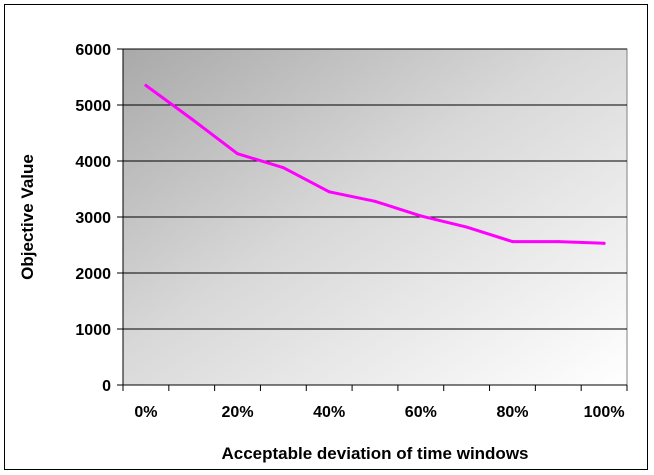 The image size is (654, 475). I want to click on x-tick-label: 60%, so click(421, 412).